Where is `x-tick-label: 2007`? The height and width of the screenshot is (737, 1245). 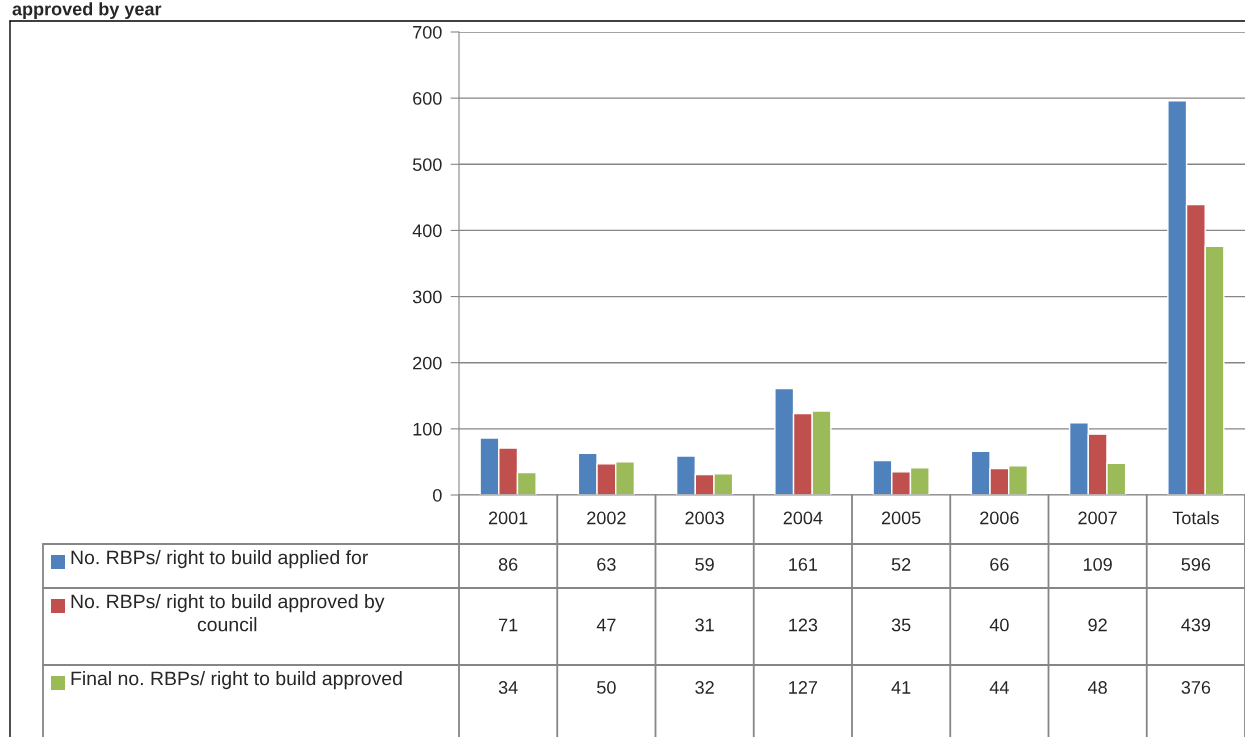 x-tick-label: 2007 is located at coordinates (1097, 518).